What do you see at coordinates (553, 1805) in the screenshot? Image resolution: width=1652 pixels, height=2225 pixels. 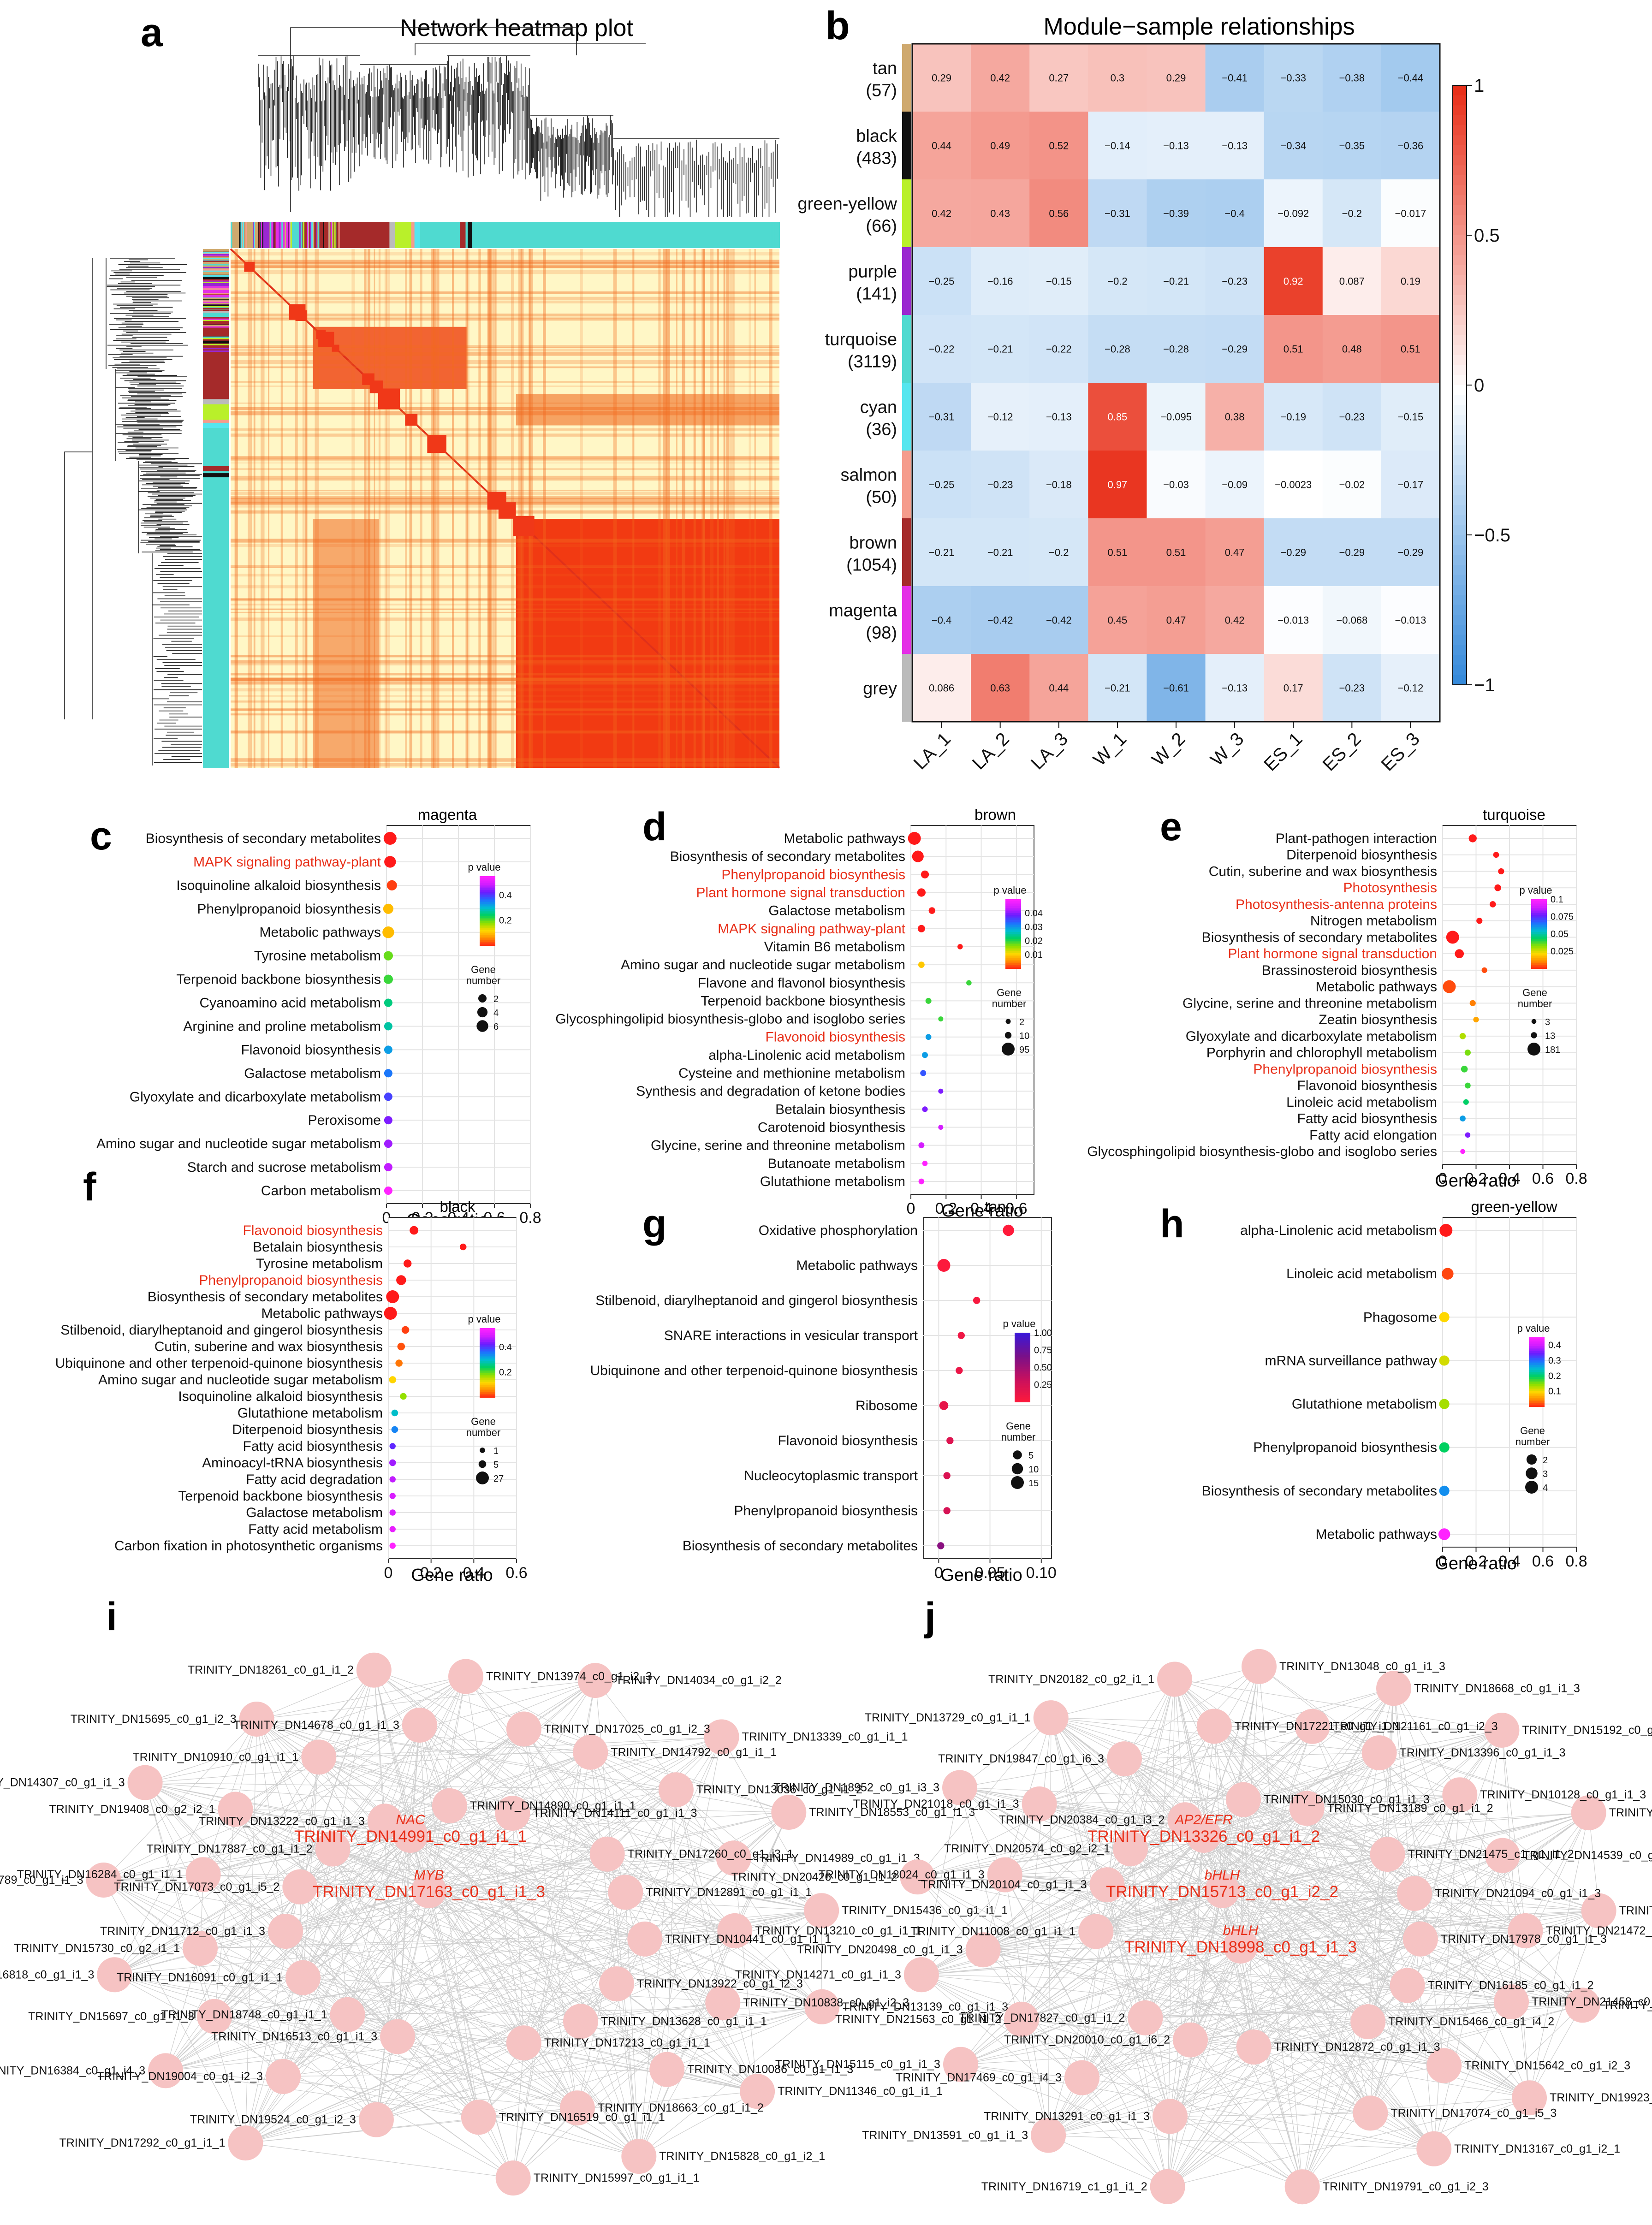 I see `node-label: TRINITY_DN14890_c0_g1_i1_1` at bounding box center [553, 1805].